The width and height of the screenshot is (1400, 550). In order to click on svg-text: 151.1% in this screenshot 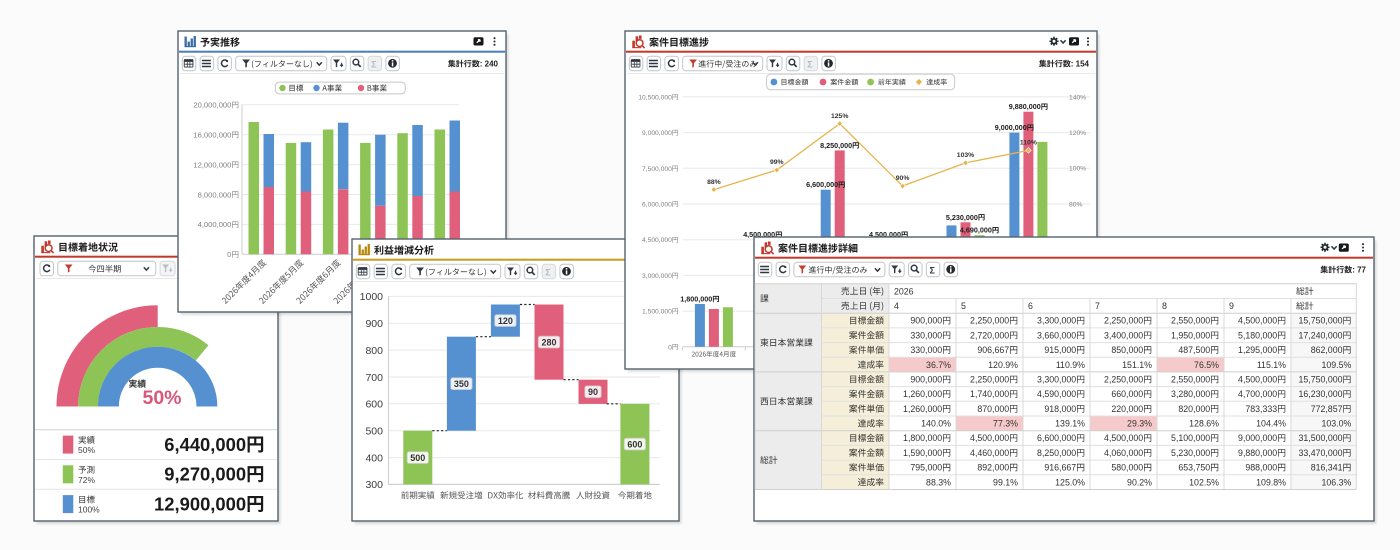, I will do `click(1137, 365)`.